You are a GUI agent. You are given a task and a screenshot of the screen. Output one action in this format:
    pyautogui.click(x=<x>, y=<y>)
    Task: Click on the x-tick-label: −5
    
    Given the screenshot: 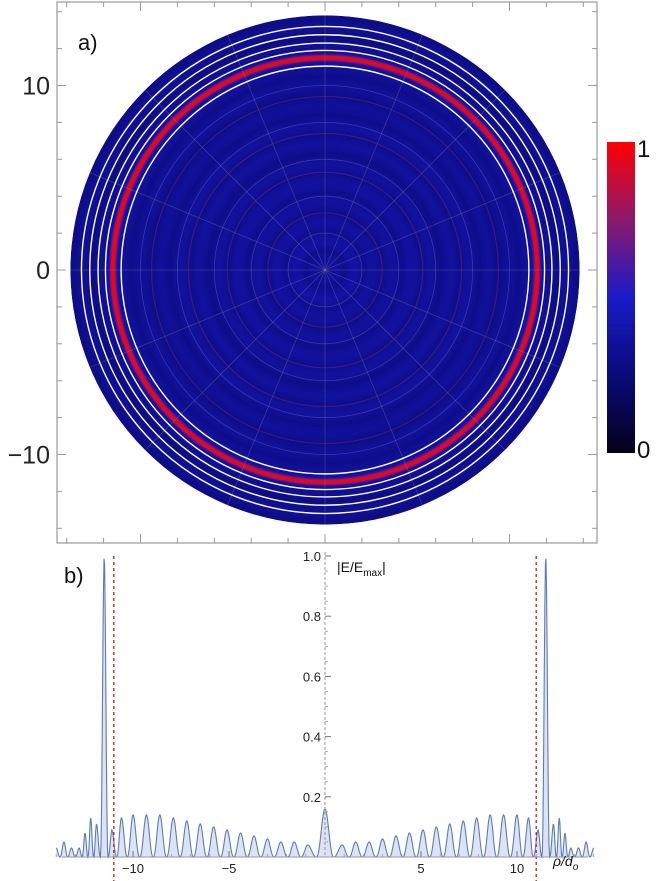 What is the action you would take?
    pyautogui.click(x=229, y=868)
    